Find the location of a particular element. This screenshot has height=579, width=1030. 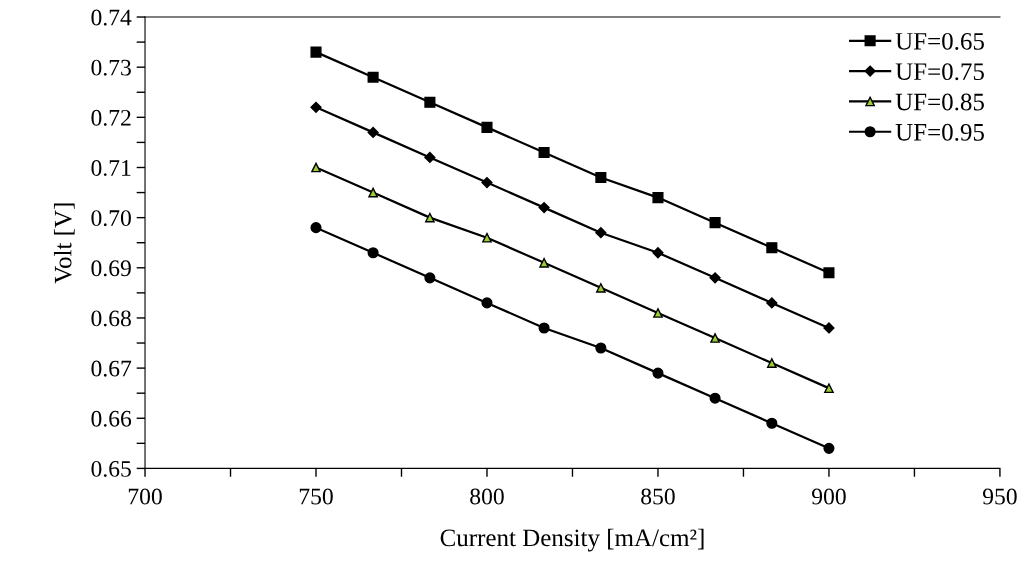

y-tick-label: 0.71 is located at coordinates (111, 168).